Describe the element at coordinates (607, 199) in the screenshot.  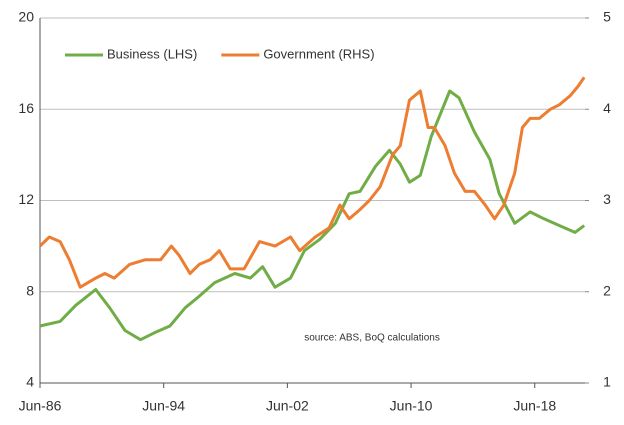
I see `y2-tick-label: 3` at that location.